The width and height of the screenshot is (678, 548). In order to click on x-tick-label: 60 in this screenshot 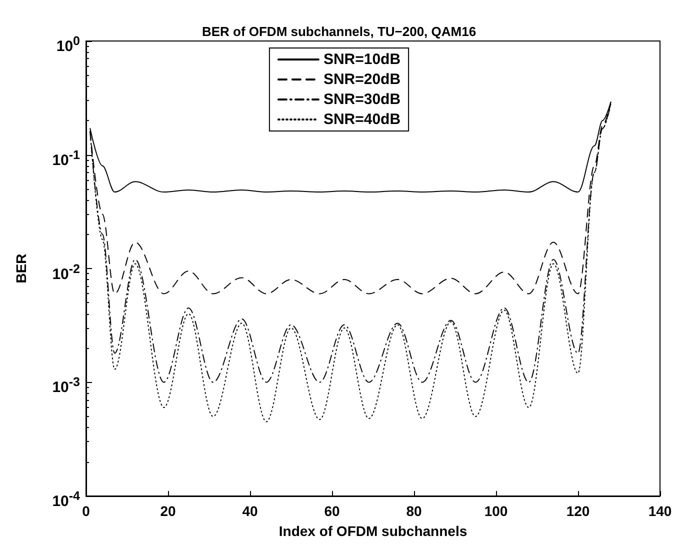, I will do `click(332, 511)`.